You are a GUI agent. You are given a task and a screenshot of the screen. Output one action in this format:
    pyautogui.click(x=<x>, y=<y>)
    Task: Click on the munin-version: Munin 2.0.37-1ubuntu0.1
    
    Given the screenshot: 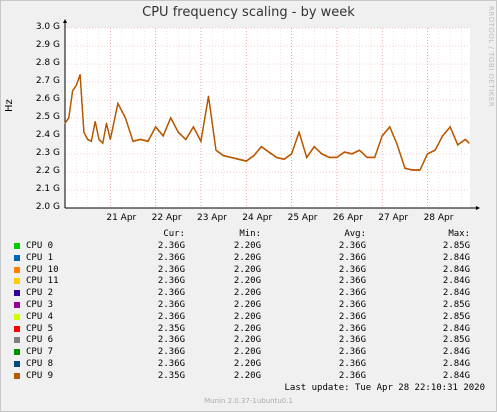 What is the action you would take?
    pyautogui.click(x=248, y=401)
    